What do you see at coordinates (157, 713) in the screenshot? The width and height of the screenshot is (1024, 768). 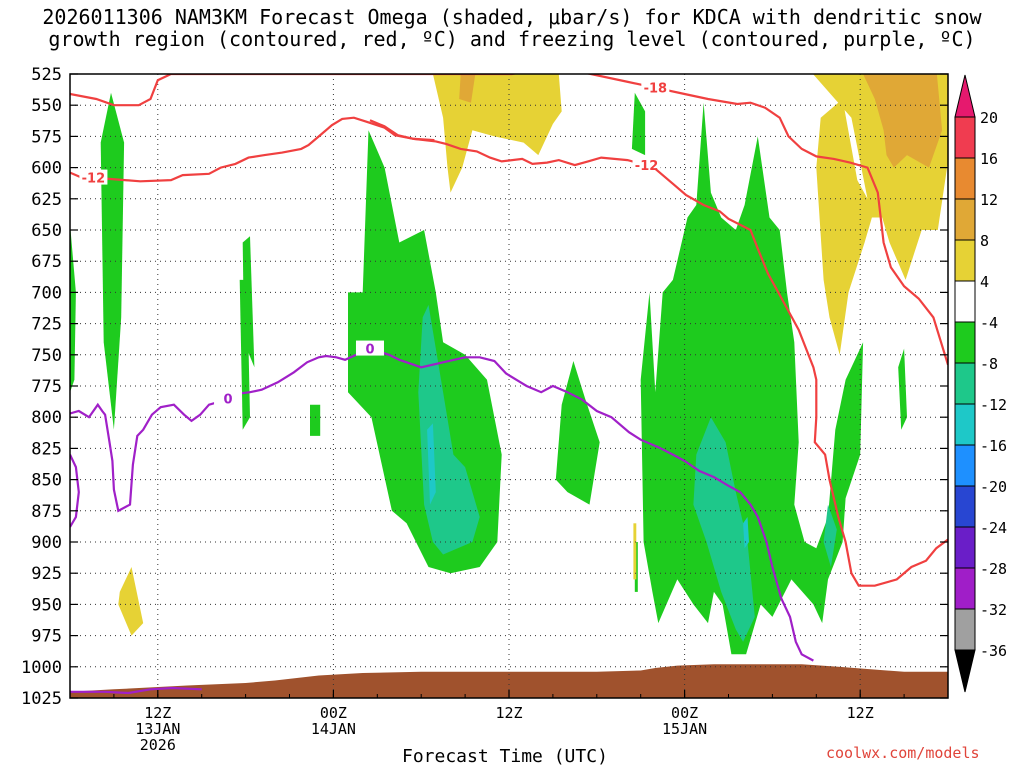 I see `x-tick-label-6-0: 12Z` at bounding box center [157, 713].